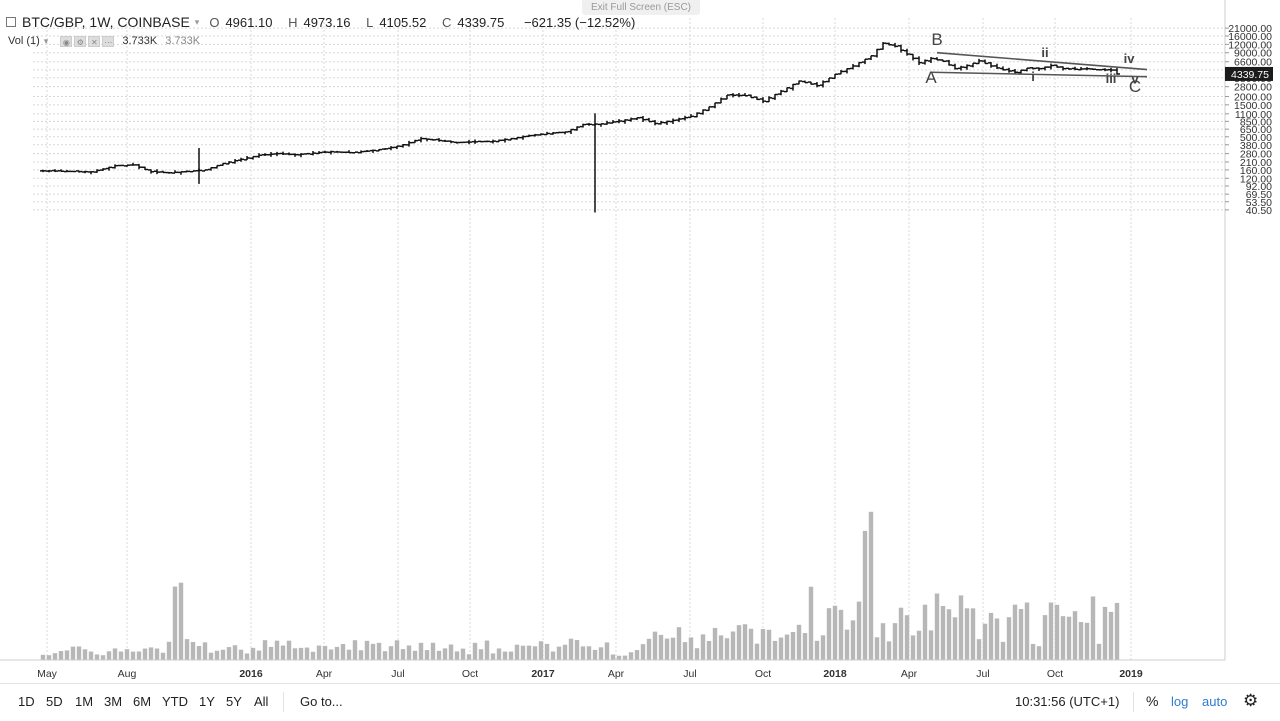 Image resolution: width=1280 pixels, height=721 pixels. What do you see at coordinates (1251, 700) in the screenshot?
I see `gear-icon: ⚙` at bounding box center [1251, 700].